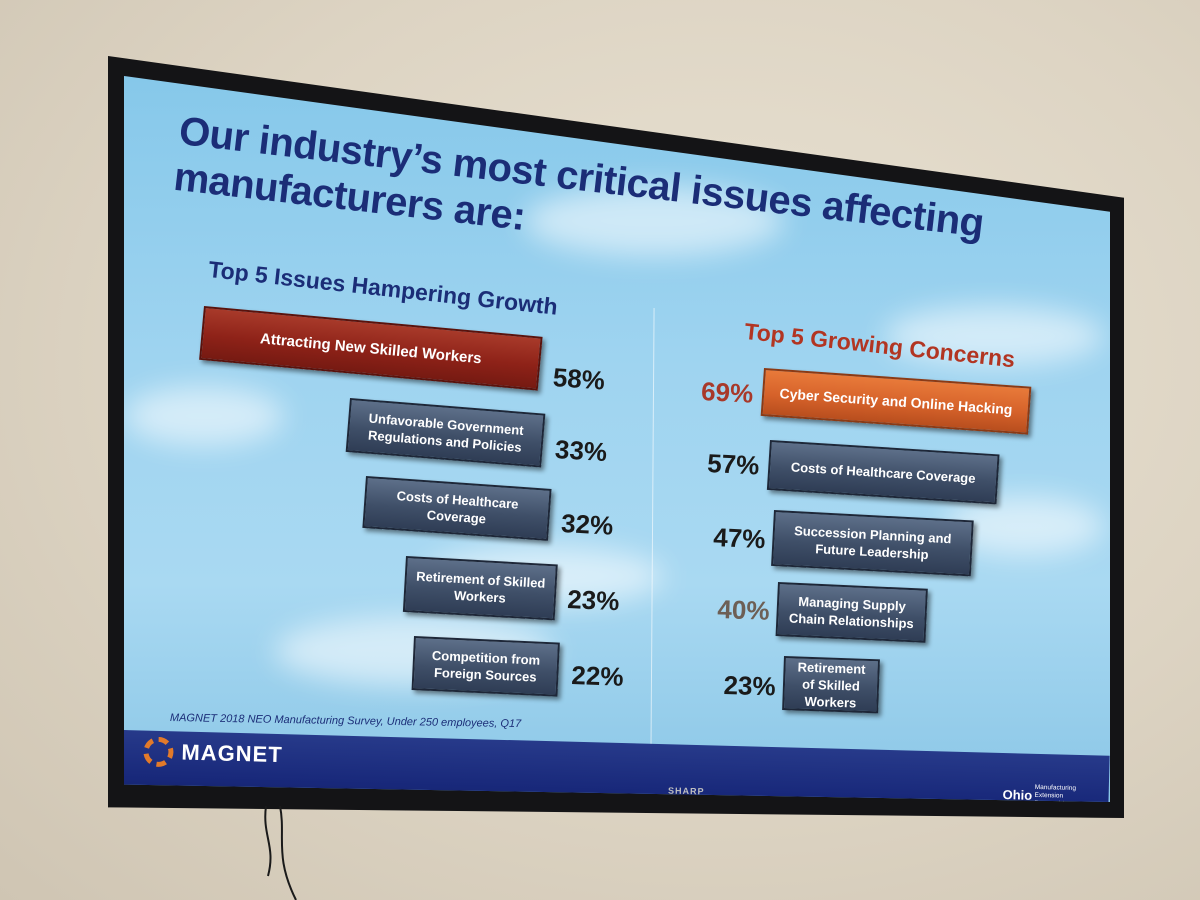 This screenshot has width=1200, height=900. Describe the element at coordinates (743, 610) in the screenshot. I see `right-concern-pct-4: 40%` at that location.